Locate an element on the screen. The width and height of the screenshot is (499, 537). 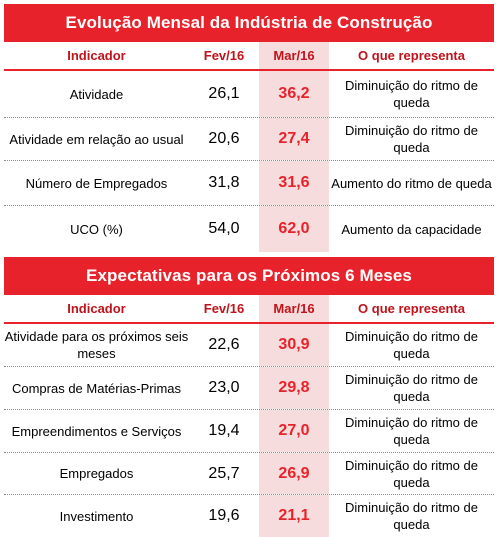
section-2-header-row: Indicador Fev/16 Mar/16 O que representa is located at coordinates (249, 309).